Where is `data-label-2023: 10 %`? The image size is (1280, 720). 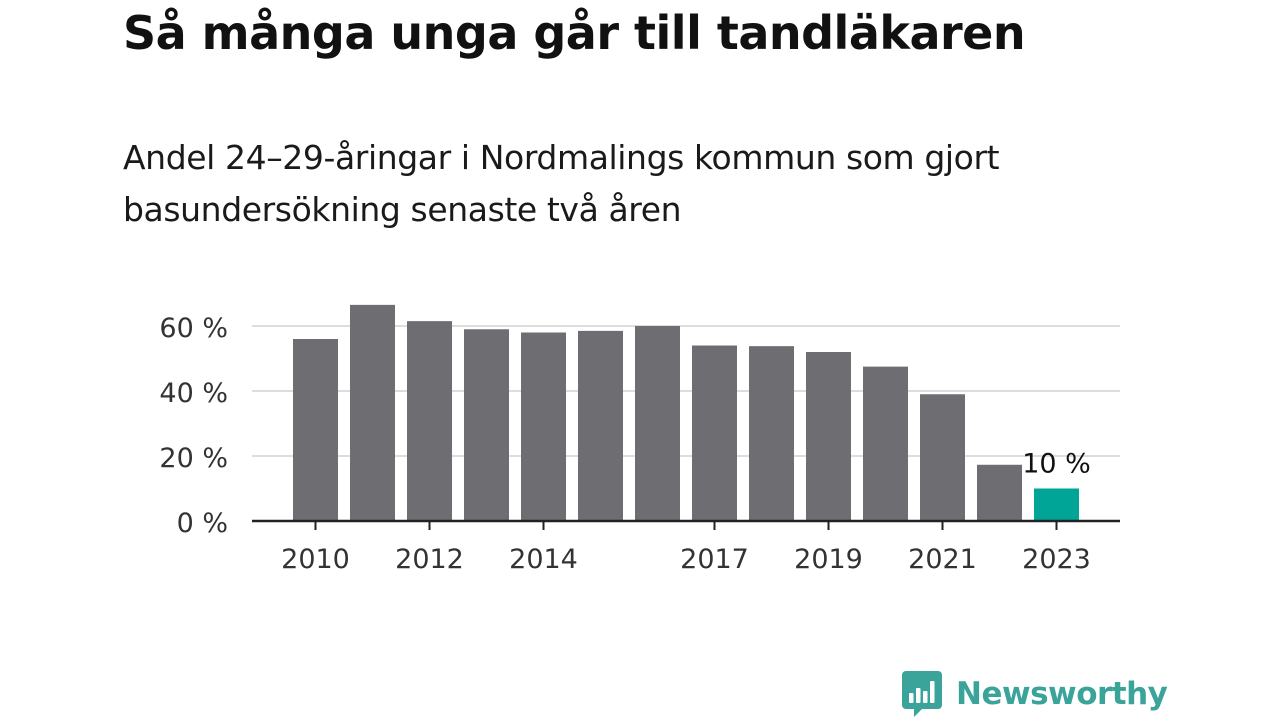 data-label-2023: 10 % is located at coordinates (1056, 464).